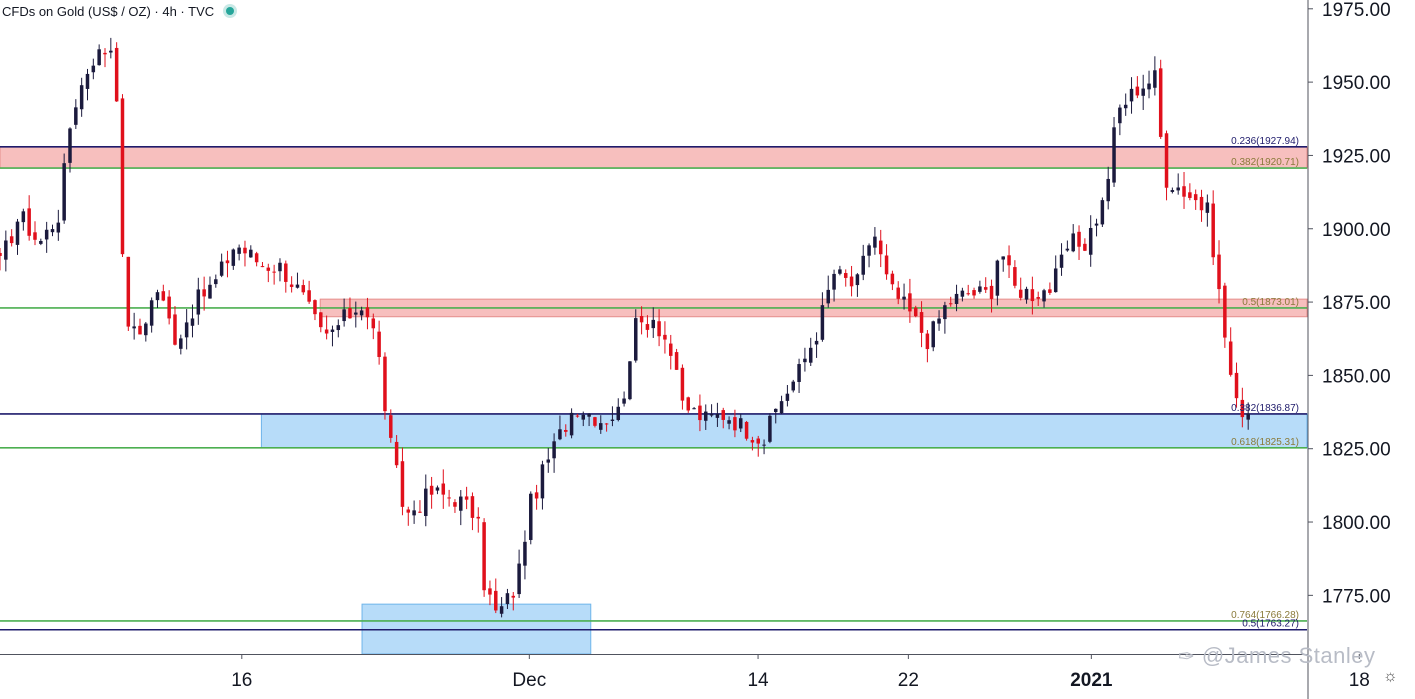 This screenshot has width=1415, height=699. I want to click on watermark-handle: @James Stanley, so click(1288, 655).